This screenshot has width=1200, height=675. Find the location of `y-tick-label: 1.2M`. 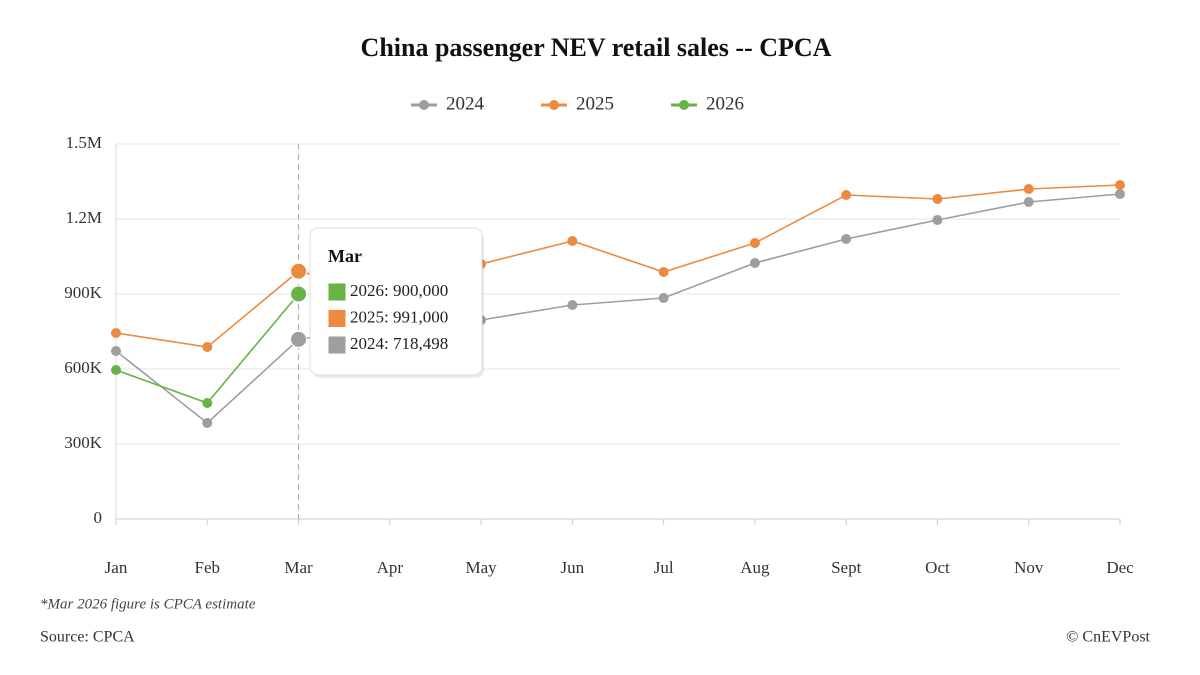

y-tick-label: 1.2M is located at coordinates (84, 217).